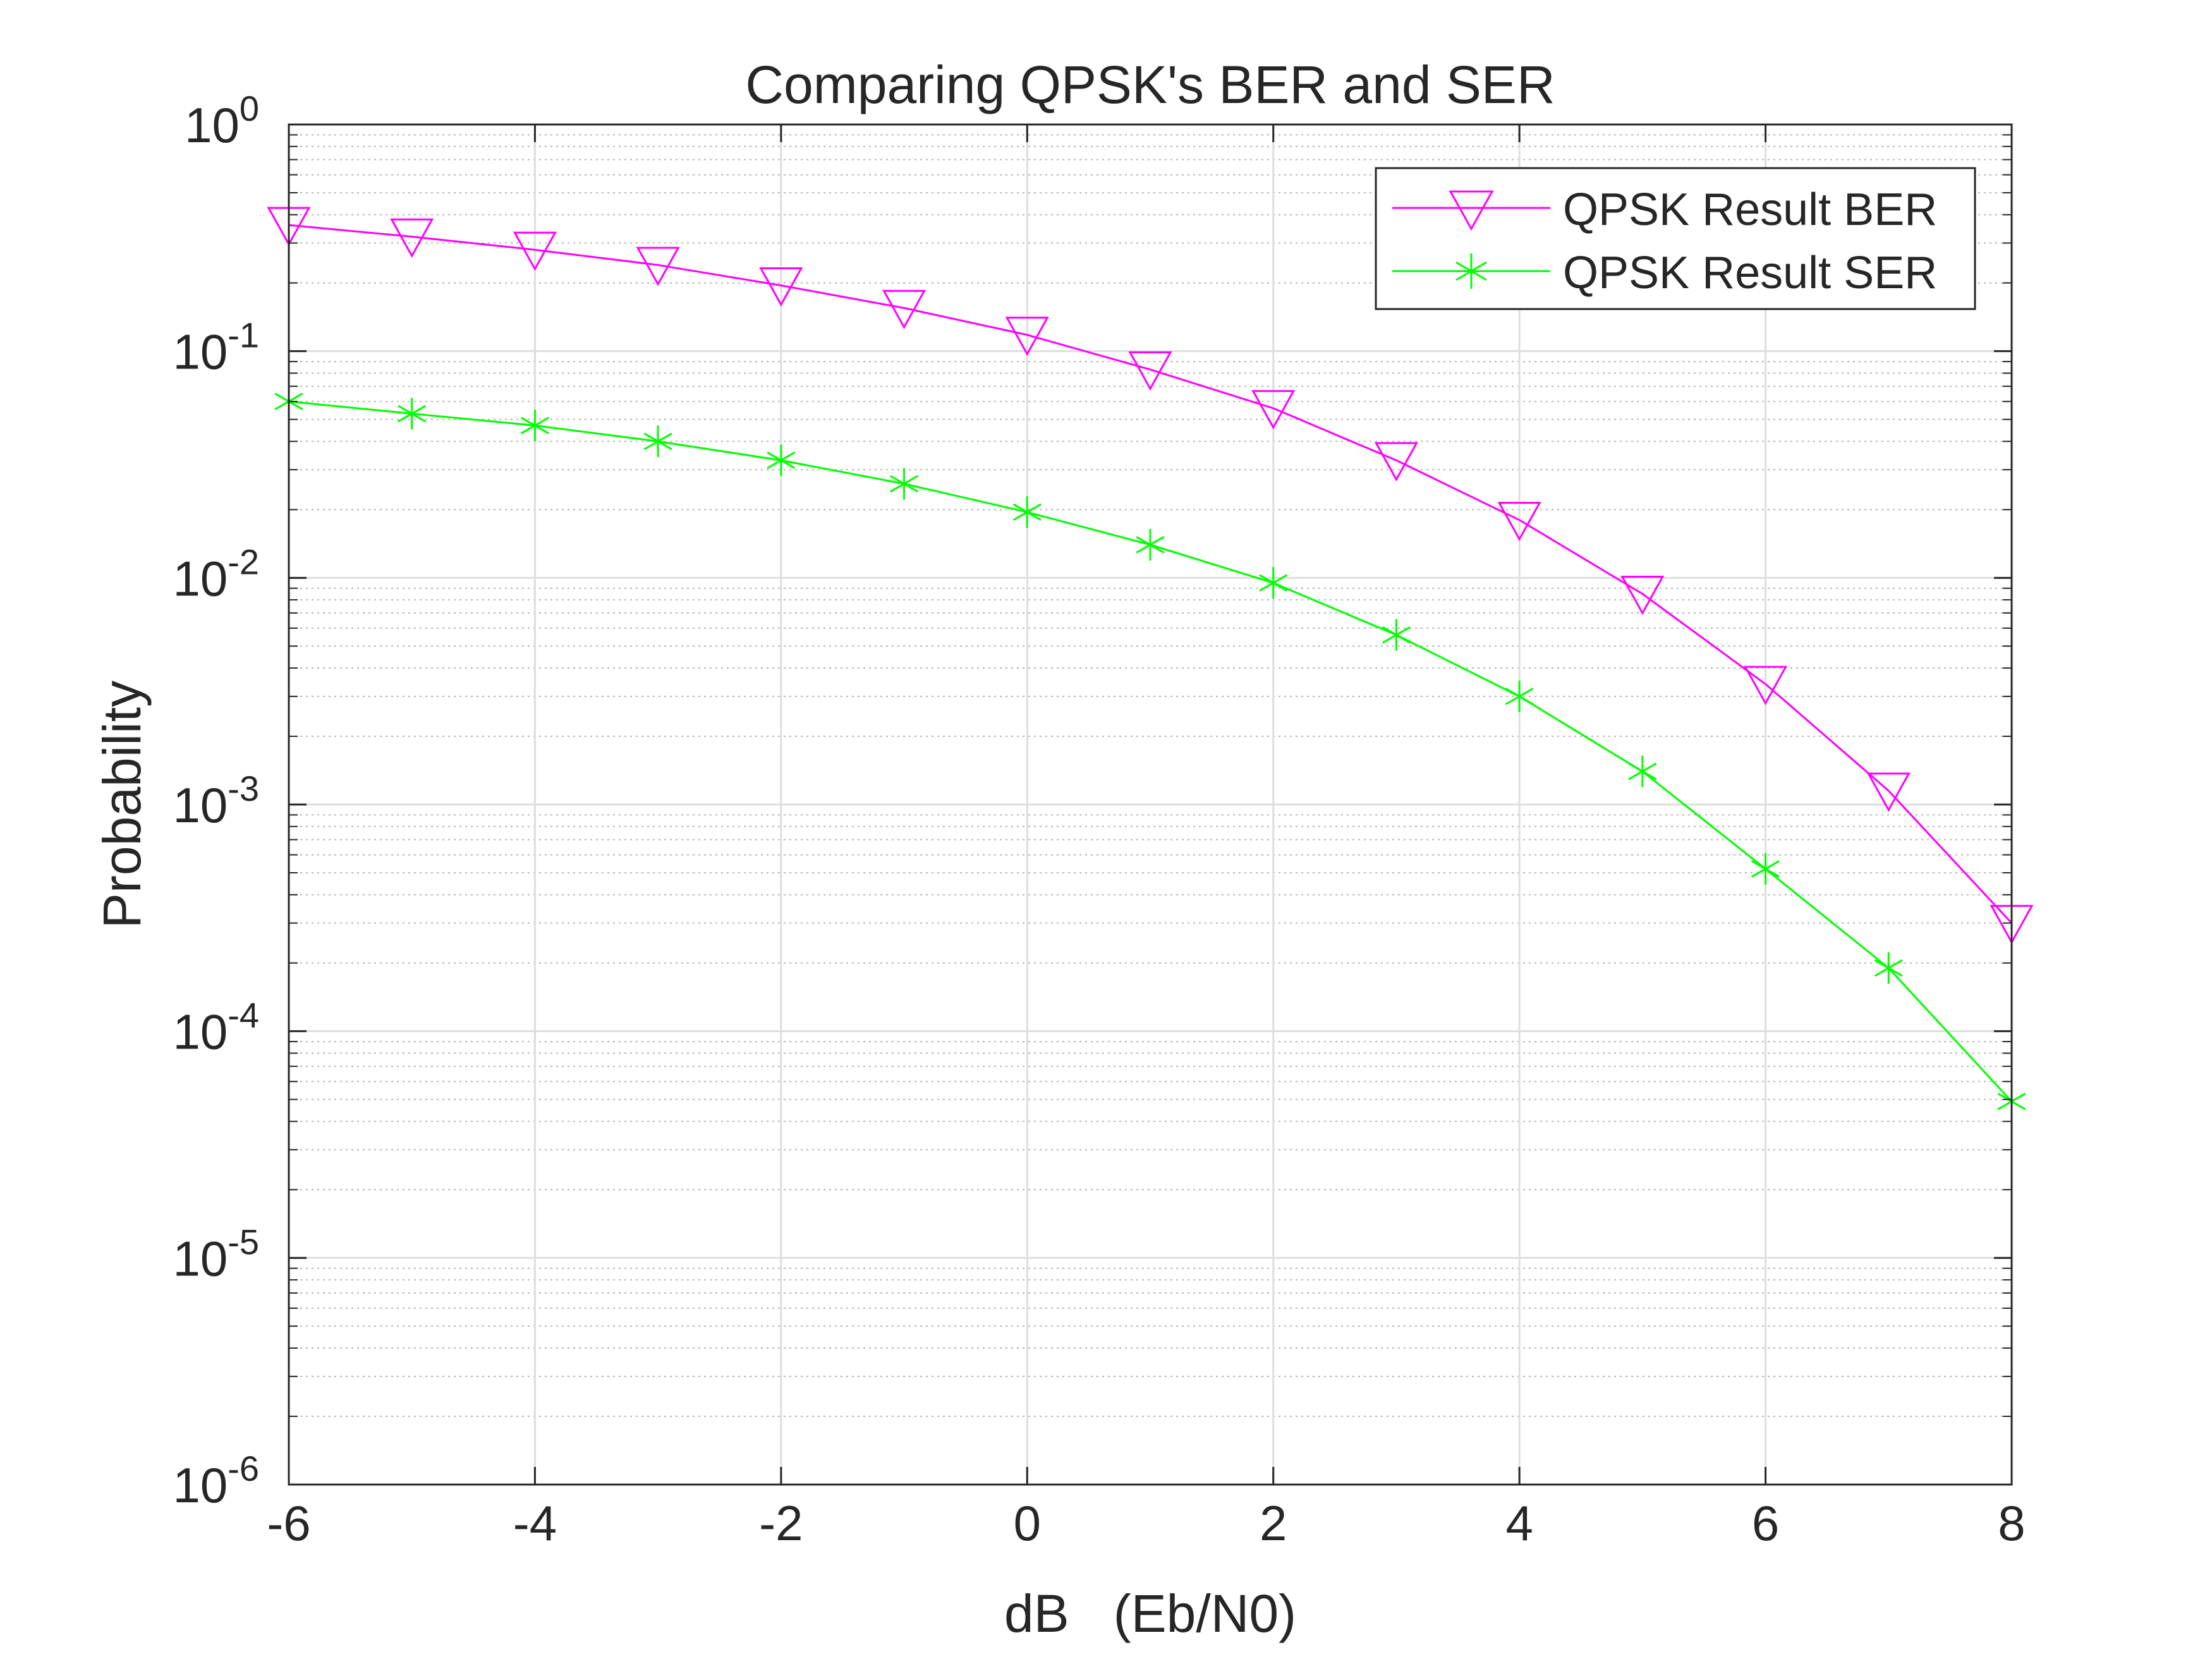  Describe the element at coordinates (1765, 1523) in the screenshot. I see `x-tick-label: 6` at that location.